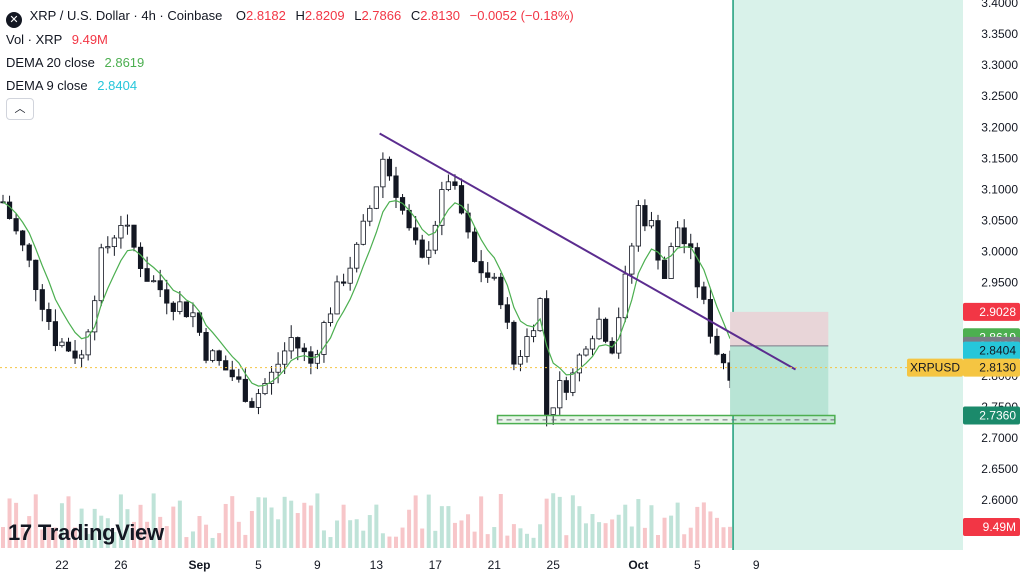 This screenshot has width=1024, height=578. I want to click on tradingview-logo: 17 TradingView, so click(86, 533).